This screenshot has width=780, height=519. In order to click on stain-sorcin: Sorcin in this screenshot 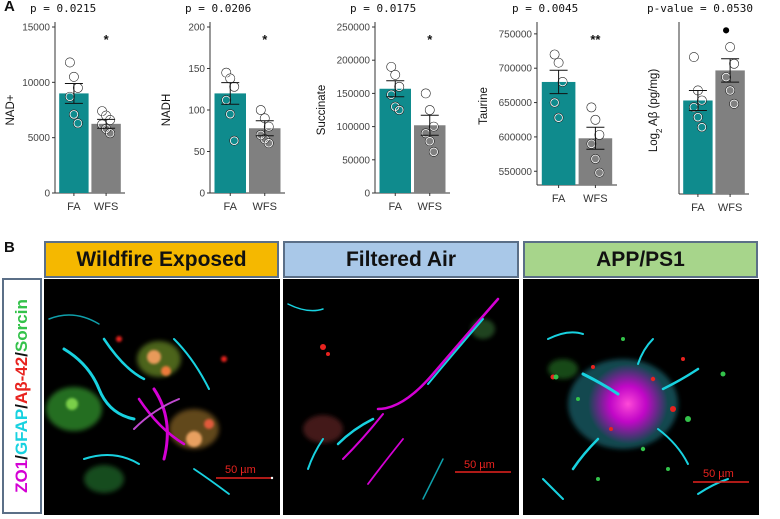, I will do `click(21, 326)`.